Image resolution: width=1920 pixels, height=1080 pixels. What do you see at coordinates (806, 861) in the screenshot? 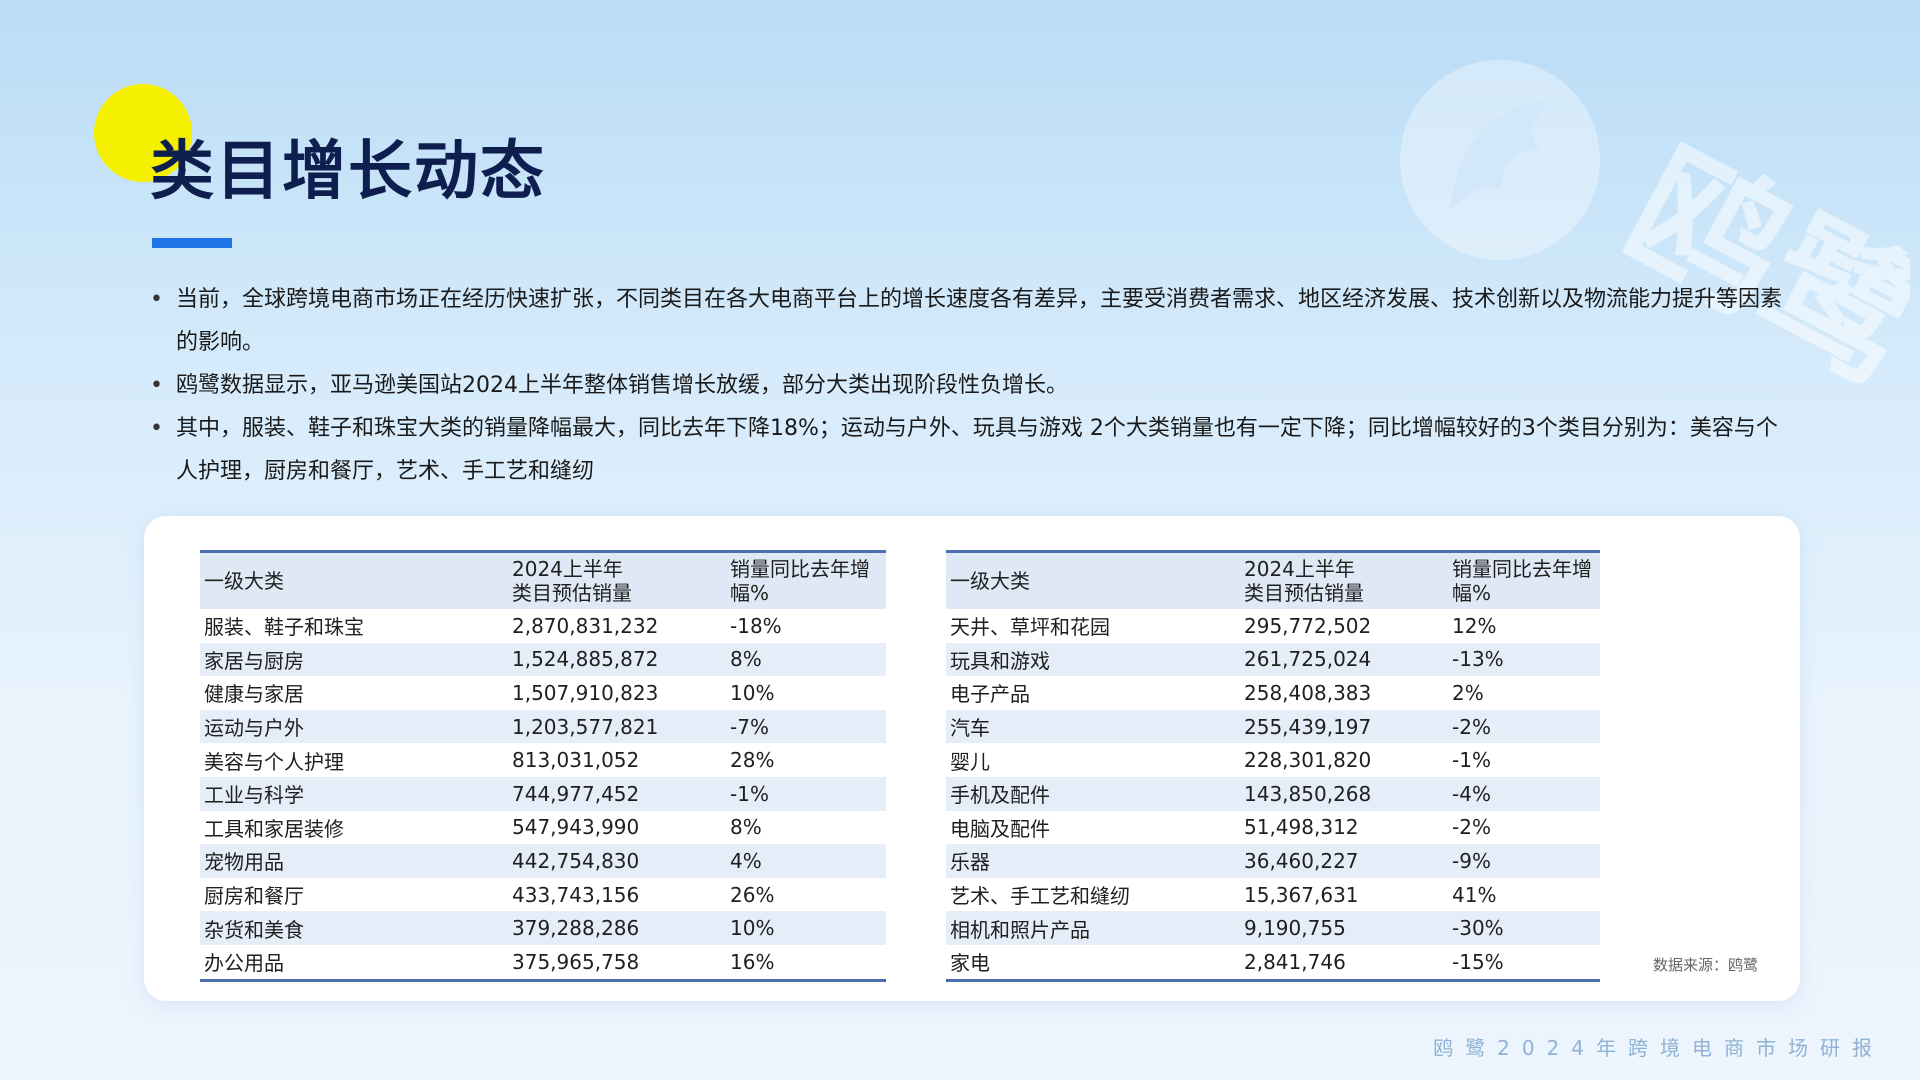
I see `cell-growth: 4%` at bounding box center [806, 861].